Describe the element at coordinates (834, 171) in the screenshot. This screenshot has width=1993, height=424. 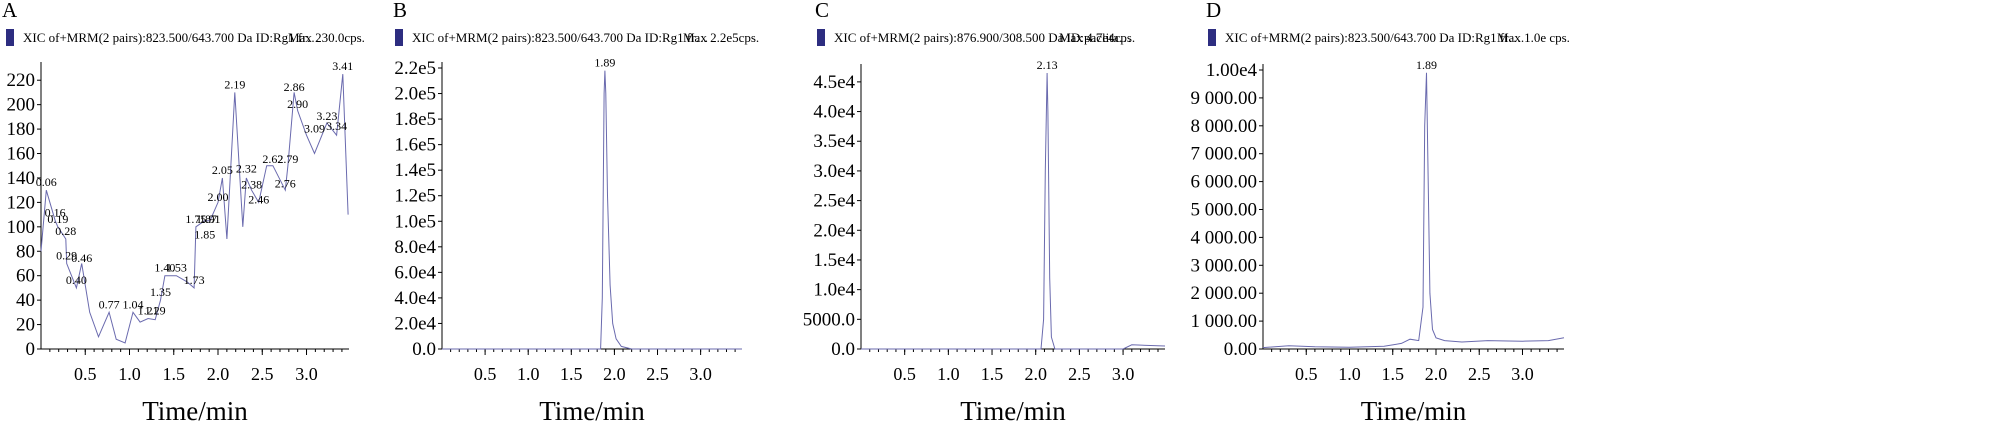
I see `y-tick-label: 3.0e4` at that location.